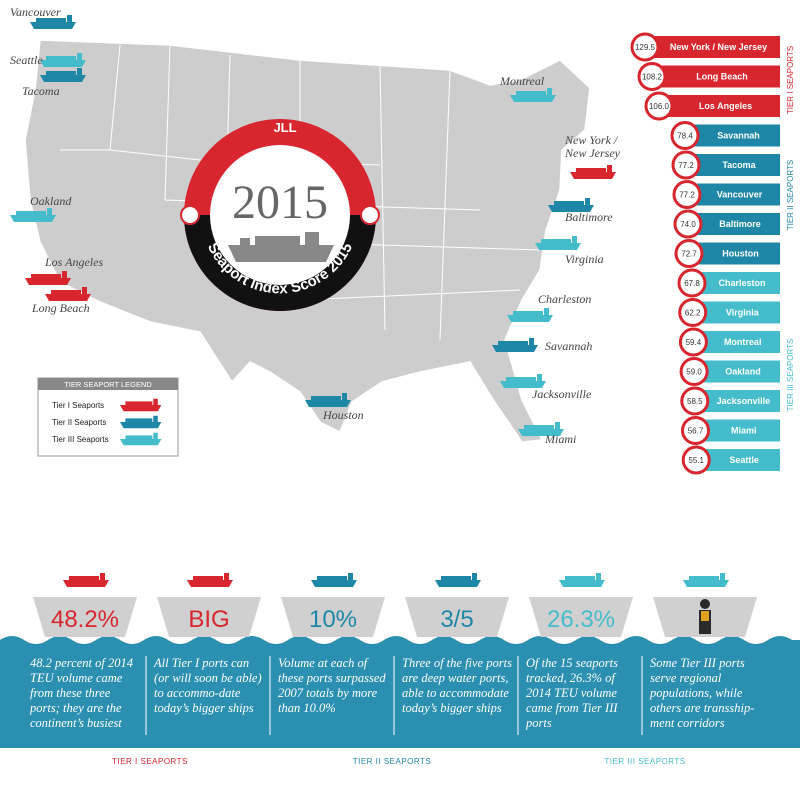 This screenshot has width=800, height=789. What do you see at coordinates (584, 259) in the screenshot?
I see `city-label: Virginia` at bounding box center [584, 259].